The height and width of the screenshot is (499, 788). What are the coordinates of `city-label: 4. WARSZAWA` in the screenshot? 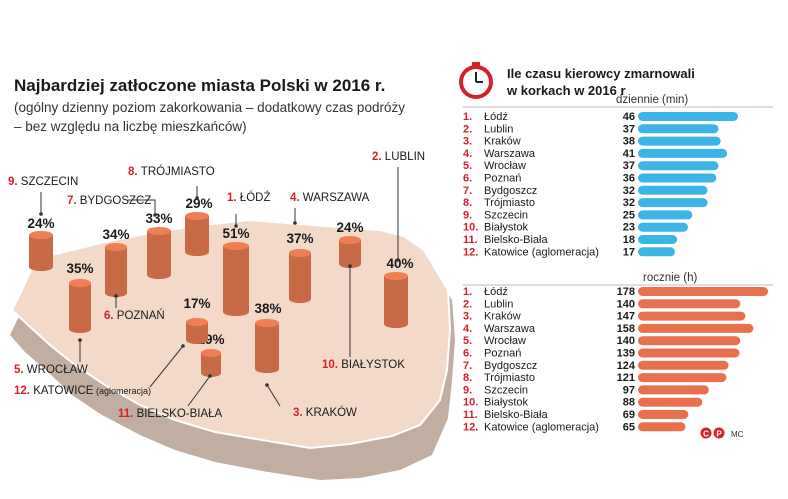 It's located at (330, 198).